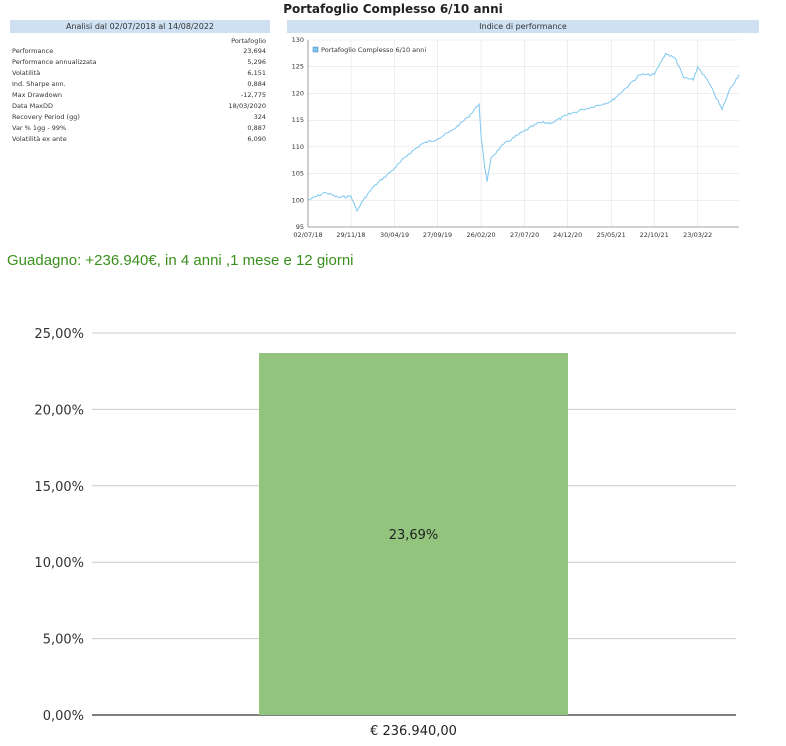 The image size is (786, 746). What do you see at coordinates (394, 235) in the screenshot?
I see `x-tick-label: 30/04/19` at bounding box center [394, 235].